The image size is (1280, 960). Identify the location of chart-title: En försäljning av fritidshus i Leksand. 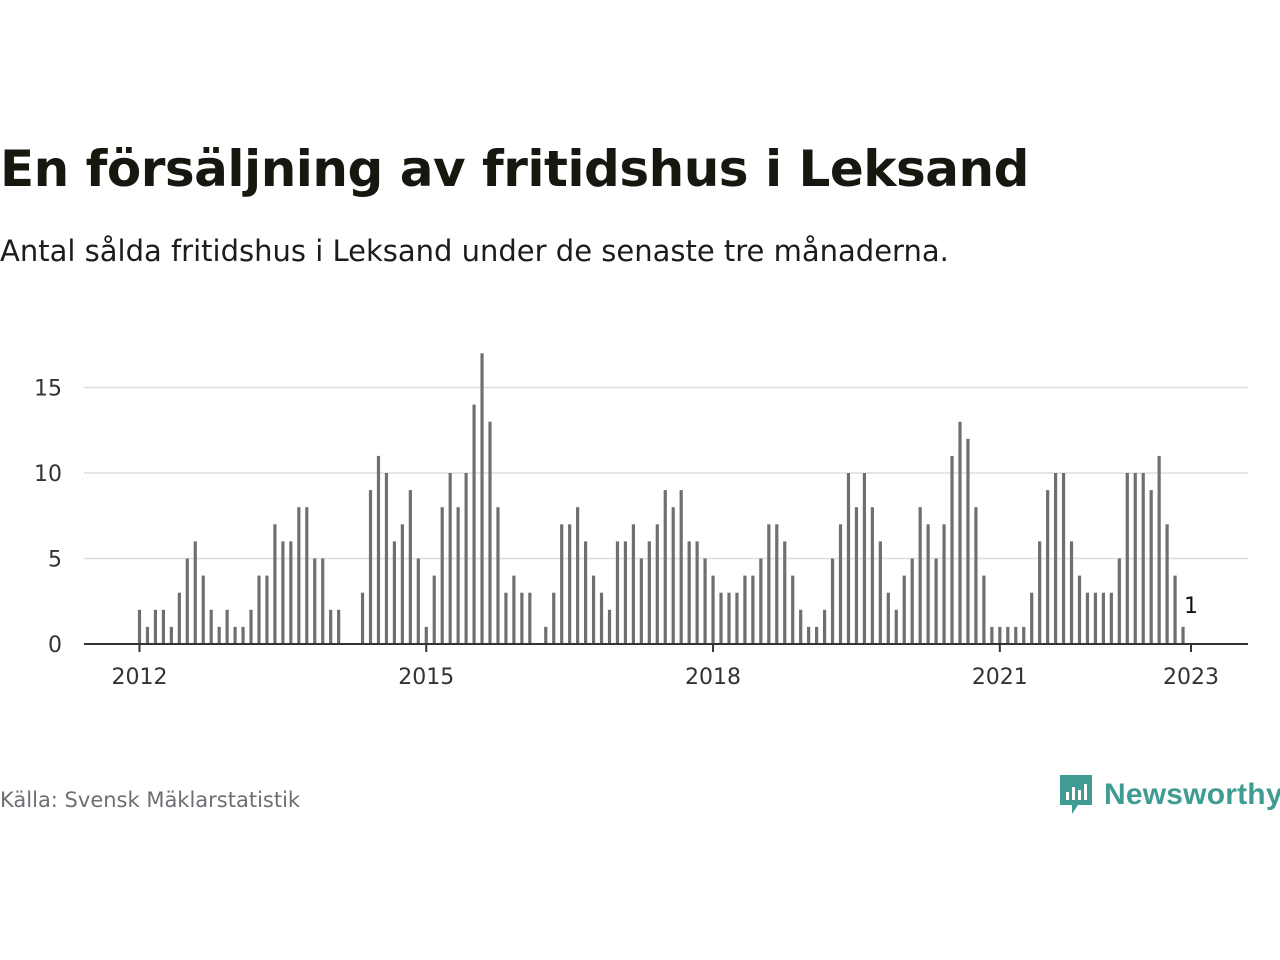
(514, 169).